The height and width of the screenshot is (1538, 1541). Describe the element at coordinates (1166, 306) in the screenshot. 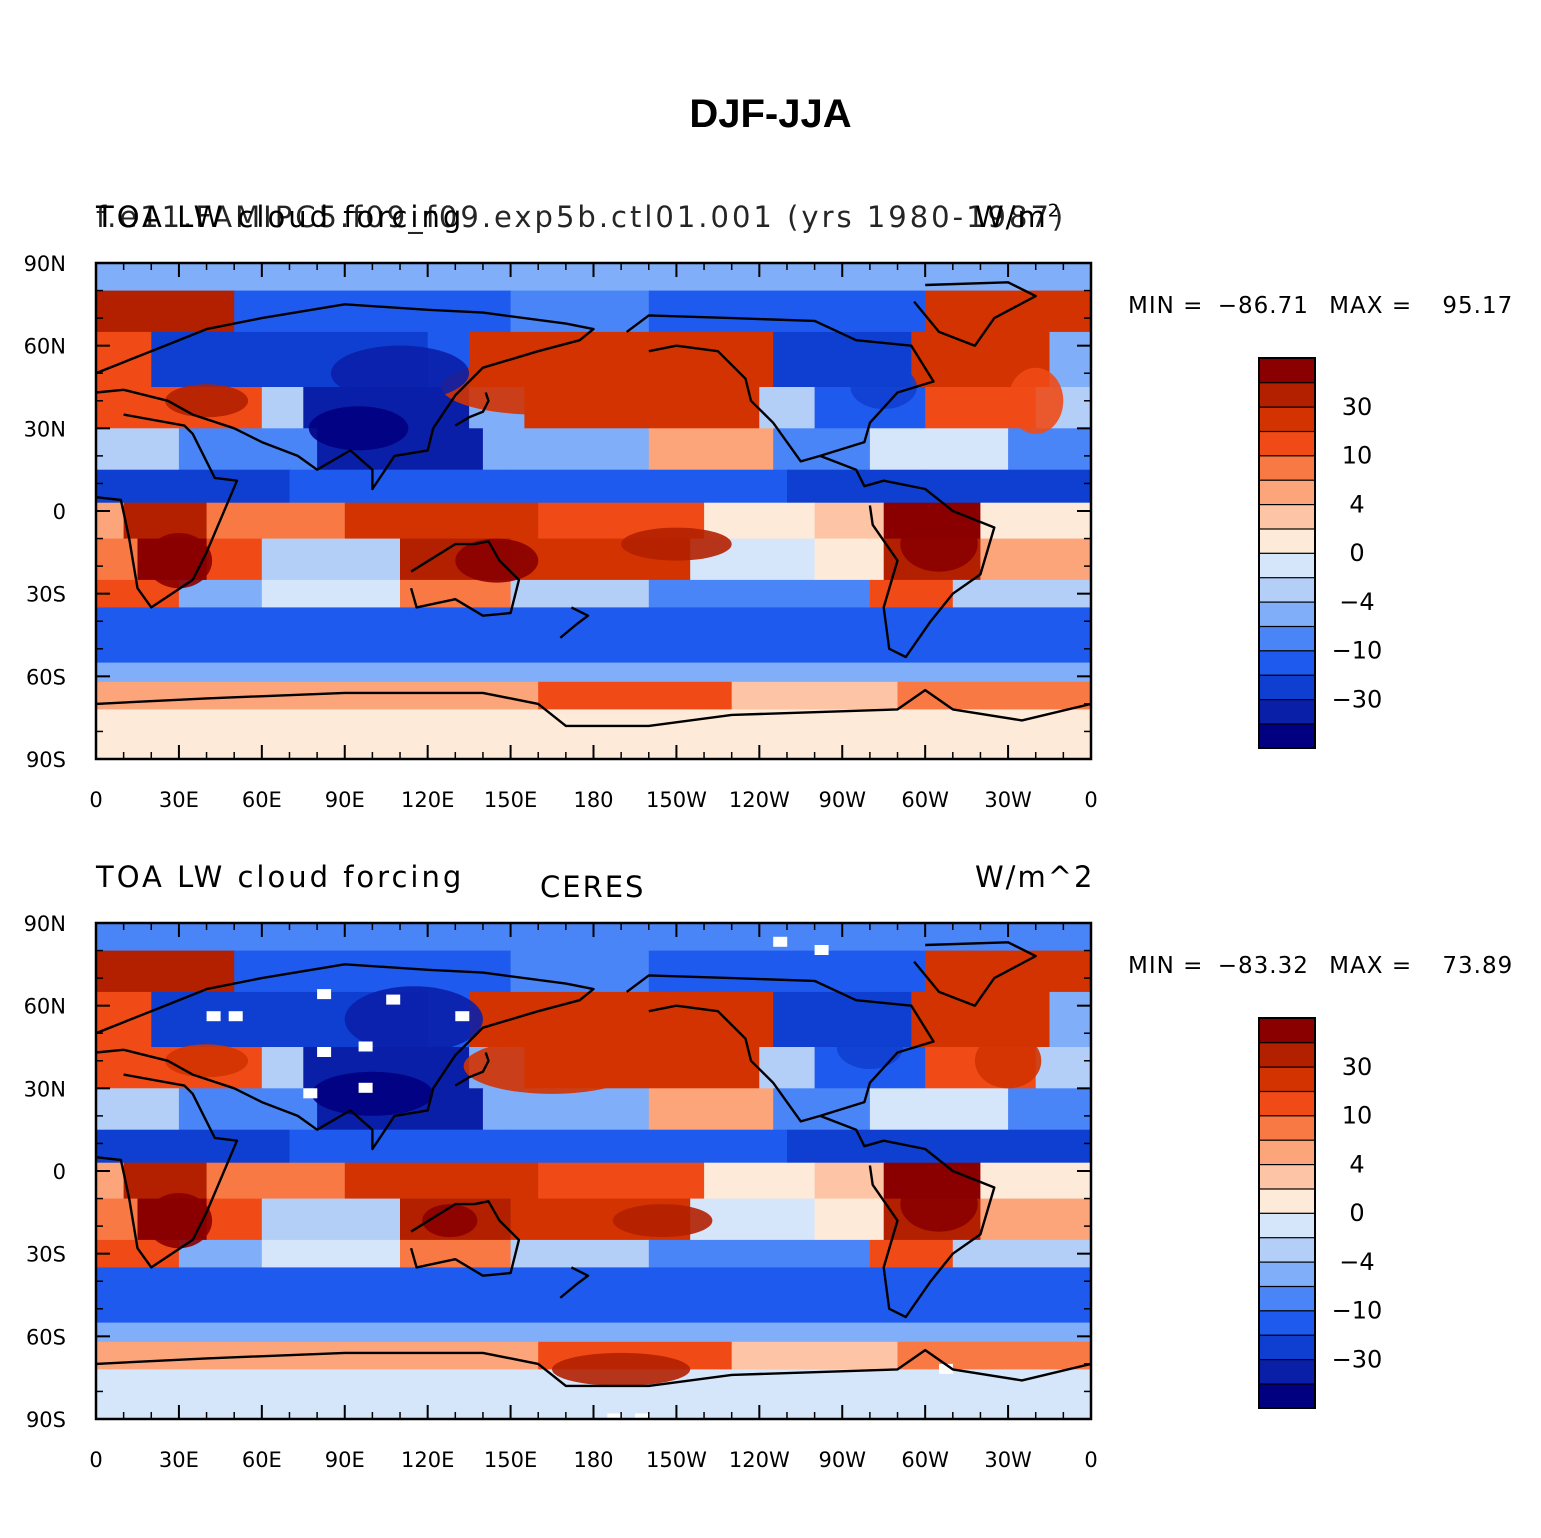

I see `min-label: MIN =` at that location.